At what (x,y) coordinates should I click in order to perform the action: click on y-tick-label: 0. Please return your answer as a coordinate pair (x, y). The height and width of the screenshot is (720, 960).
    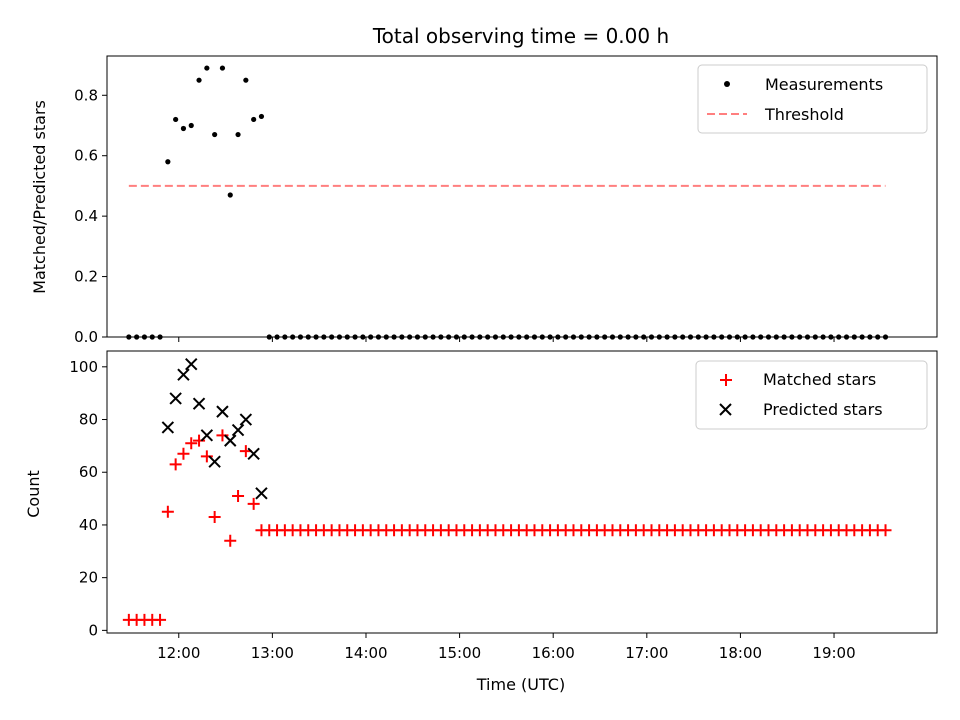
    Looking at the image, I should click on (93, 630).